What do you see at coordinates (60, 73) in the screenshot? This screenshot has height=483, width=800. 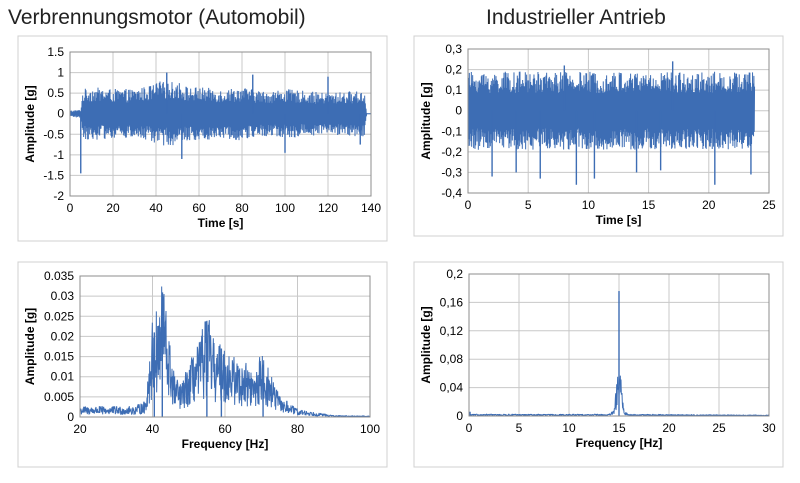 I see `y-tick-label: 1` at bounding box center [60, 73].